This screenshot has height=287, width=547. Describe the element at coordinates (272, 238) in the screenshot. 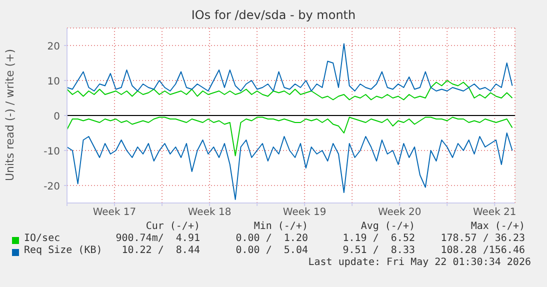

I see `text: 0.00 / 1.20` at that location.